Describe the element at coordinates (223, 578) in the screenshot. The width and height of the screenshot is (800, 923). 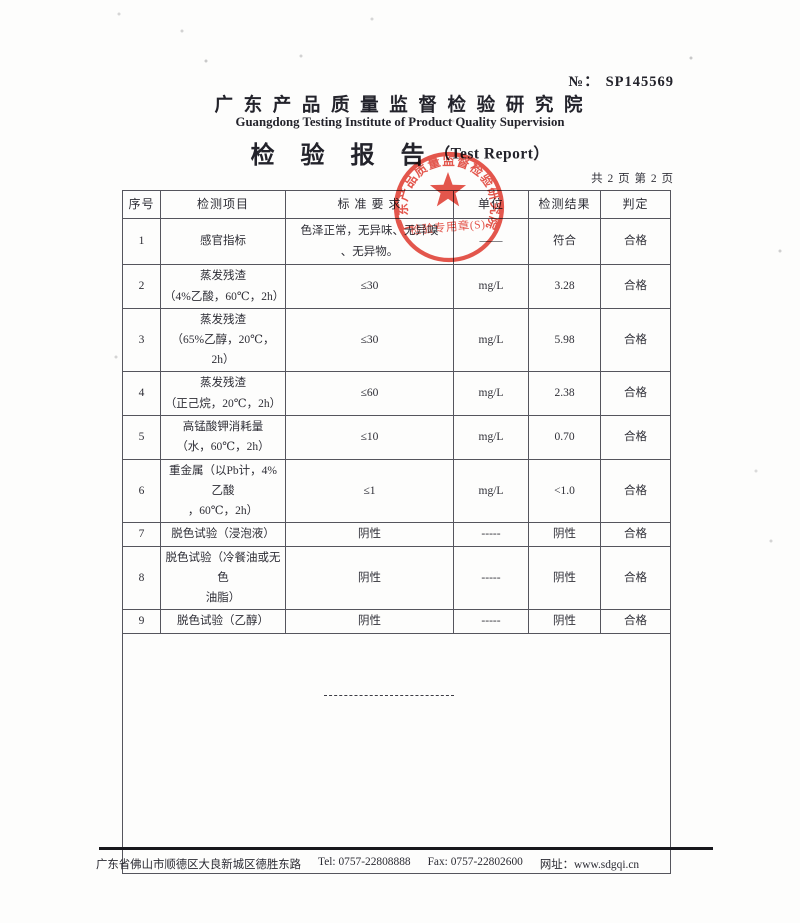
I see `cell-item: 脱色试验（冷餐油或无色 油脂）` at that location.